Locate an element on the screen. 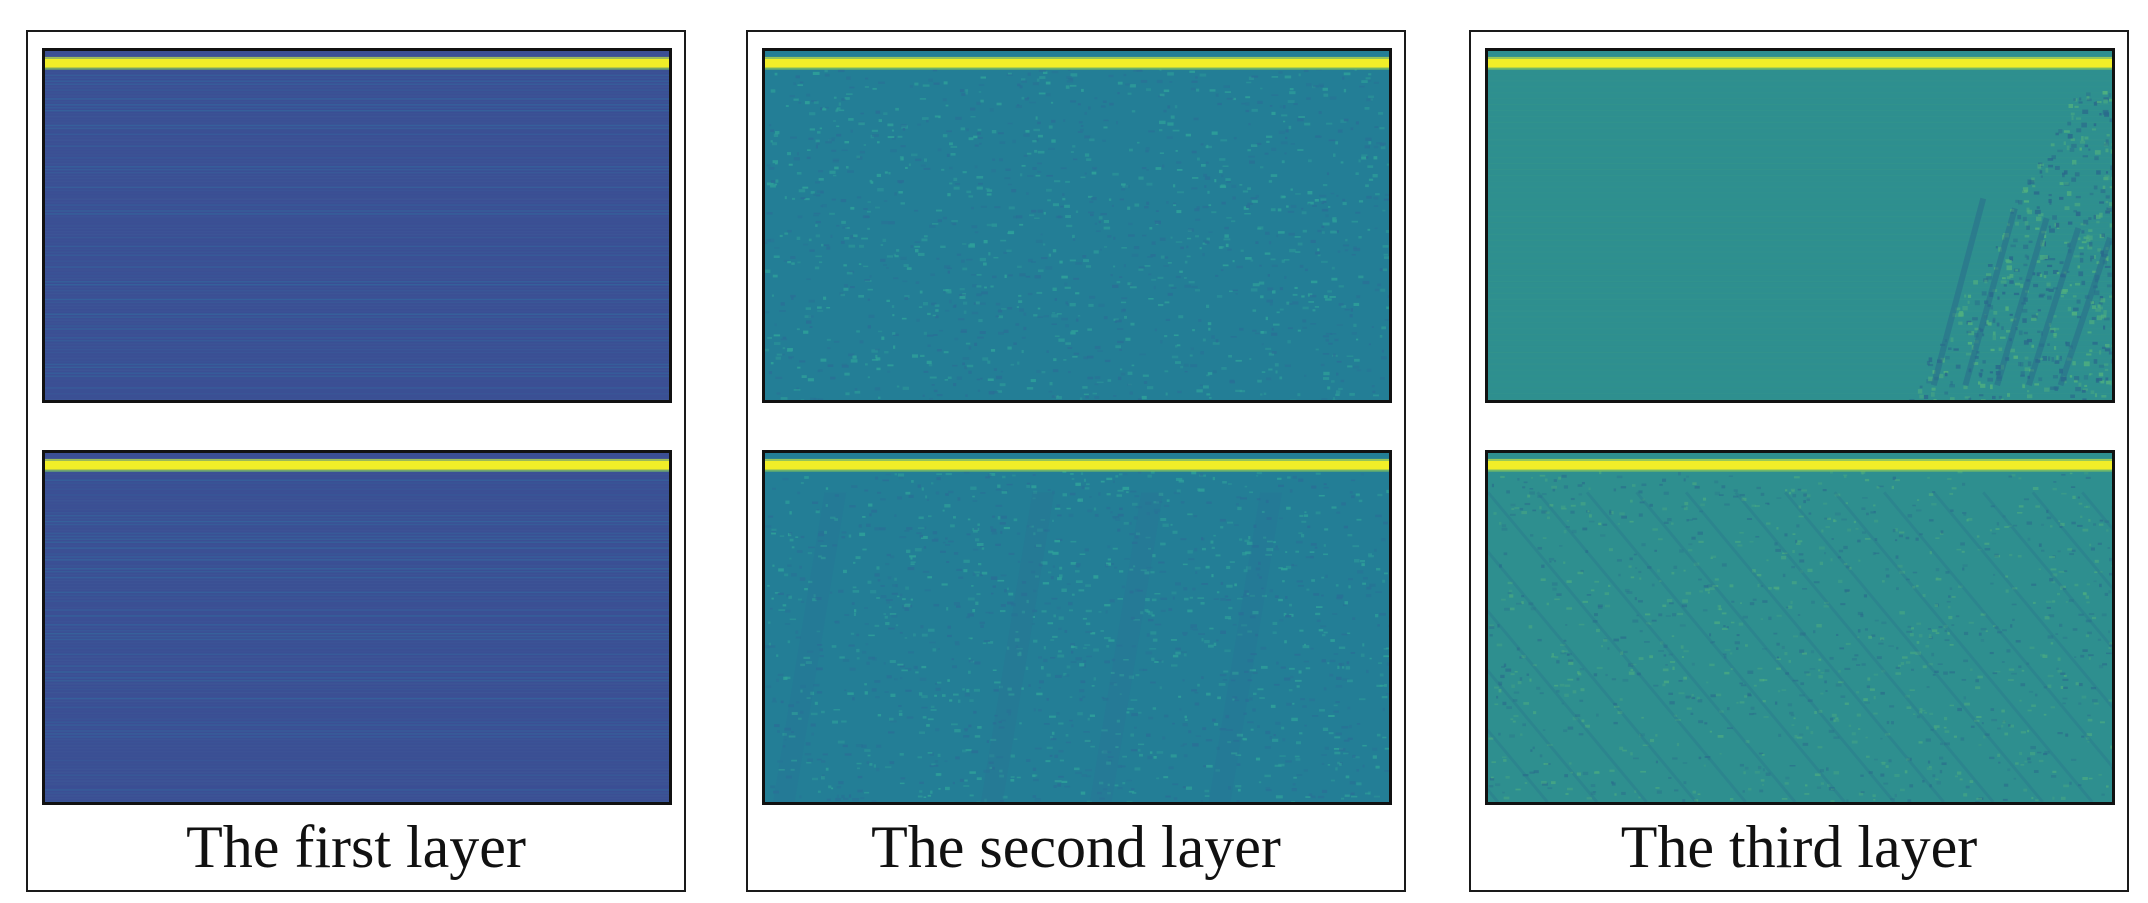 Image resolution: width=2148 pixels, height=903 pixels. second-layer-top-map is located at coordinates (1077, 225).